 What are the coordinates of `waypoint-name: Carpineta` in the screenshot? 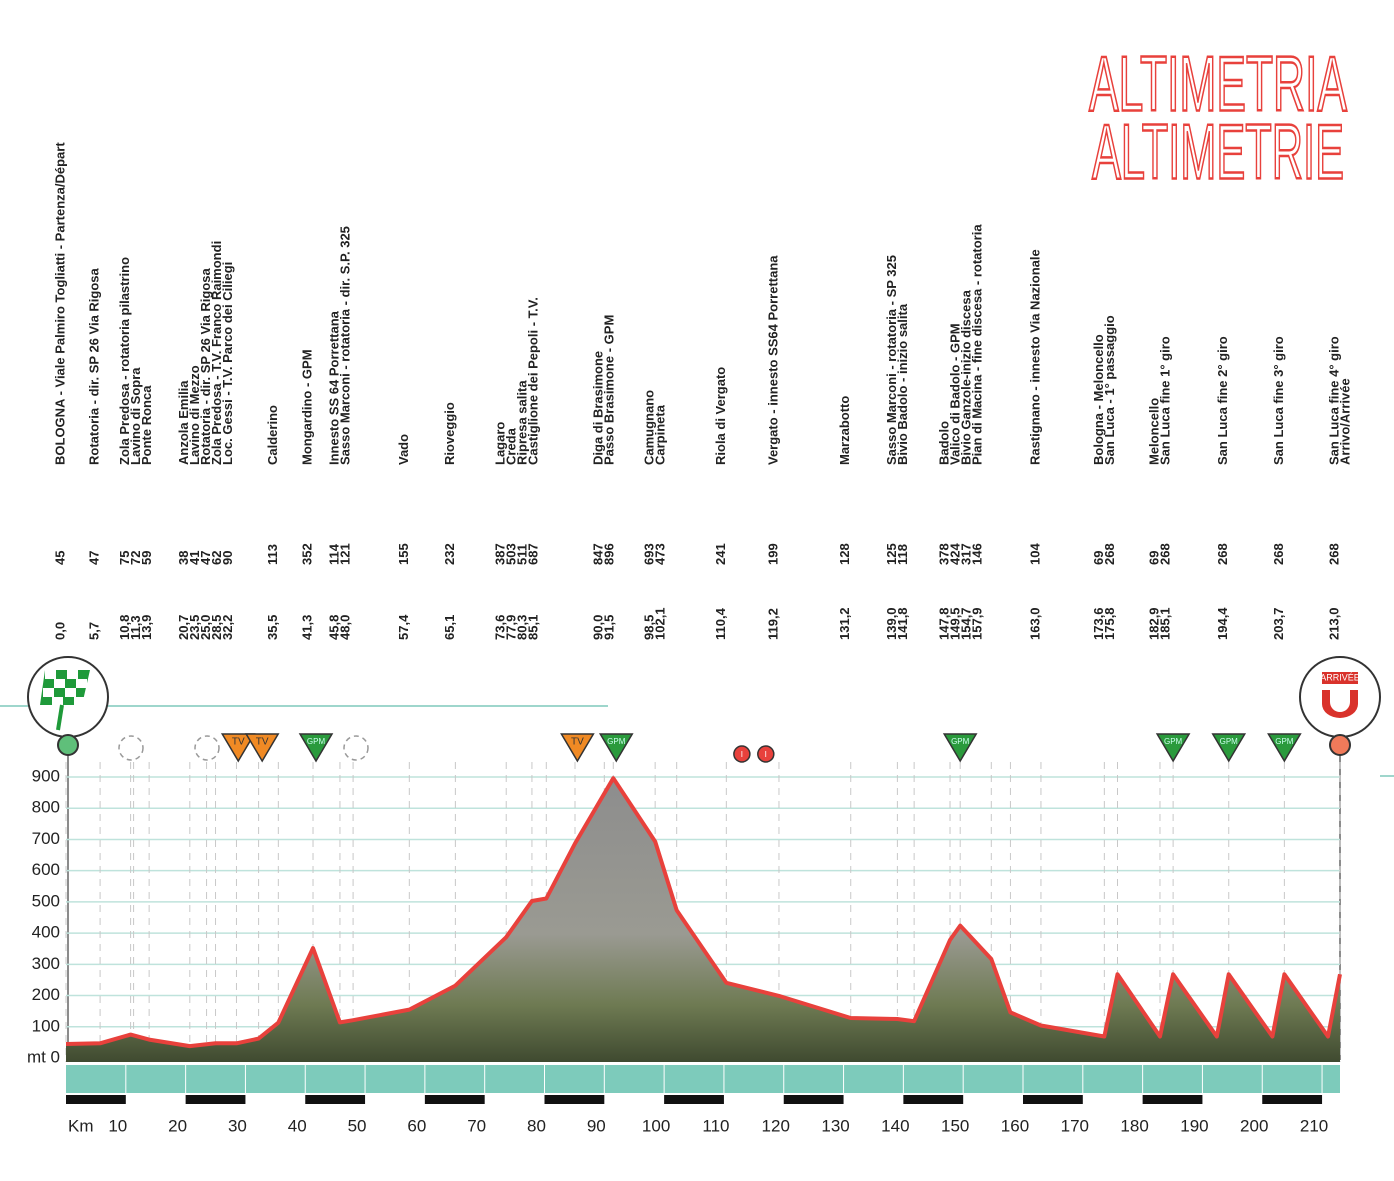 It's located at (660, 434).